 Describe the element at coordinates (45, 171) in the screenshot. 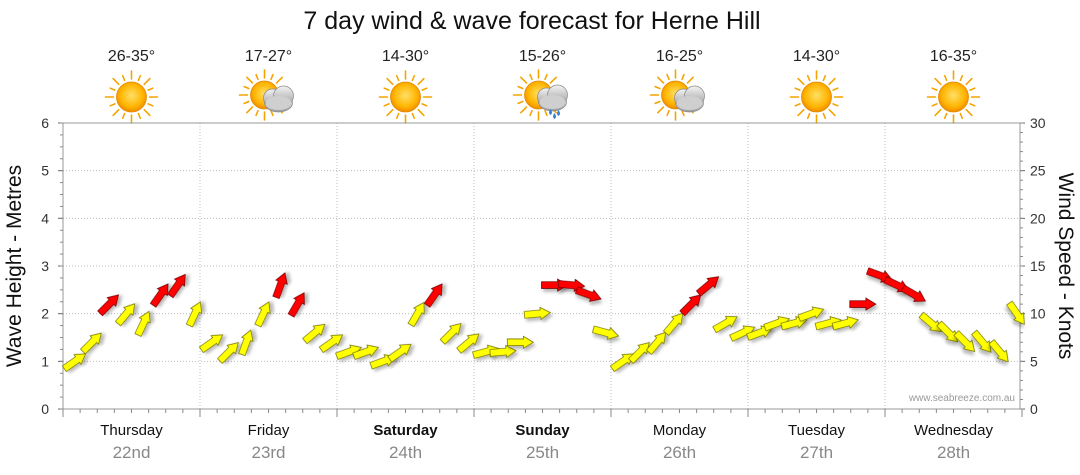

I see `y-left-tick-label: 5` at that location.